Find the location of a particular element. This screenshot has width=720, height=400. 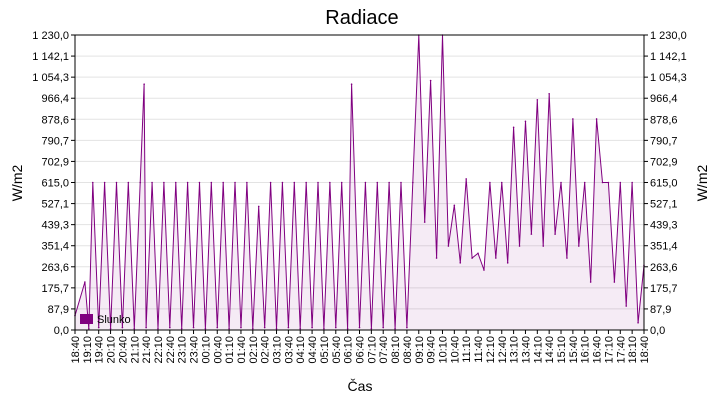

x-tick-label: 16:40 is located at coordinates (598, 350).